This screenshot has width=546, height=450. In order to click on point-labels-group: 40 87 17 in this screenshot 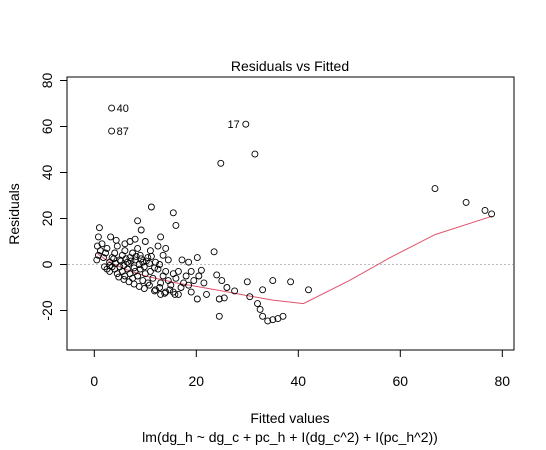, I will do `click(178, 120)`.